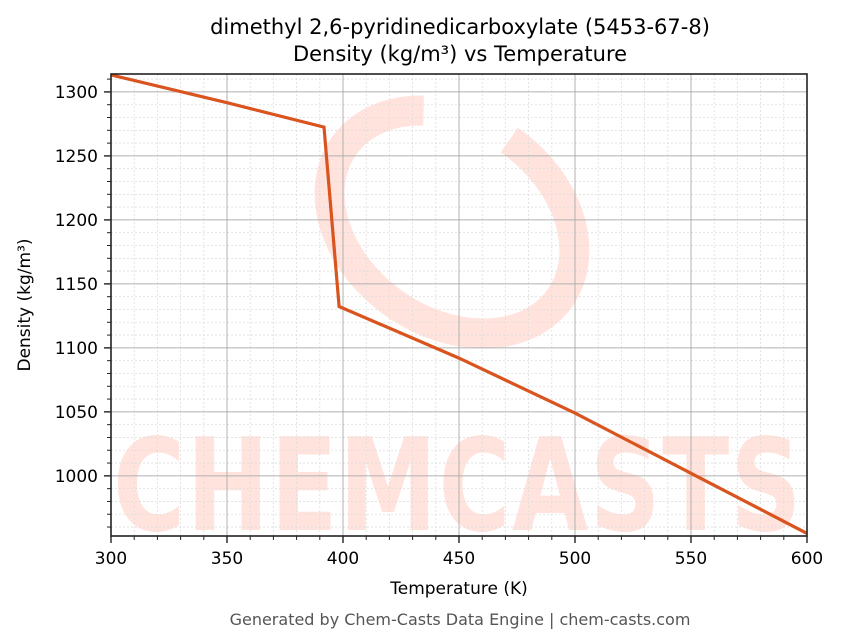  What do you see at coordinates (111, 559) in the screenshot?
I see `x-tick-label: 300` at bounding box center [111, 559].